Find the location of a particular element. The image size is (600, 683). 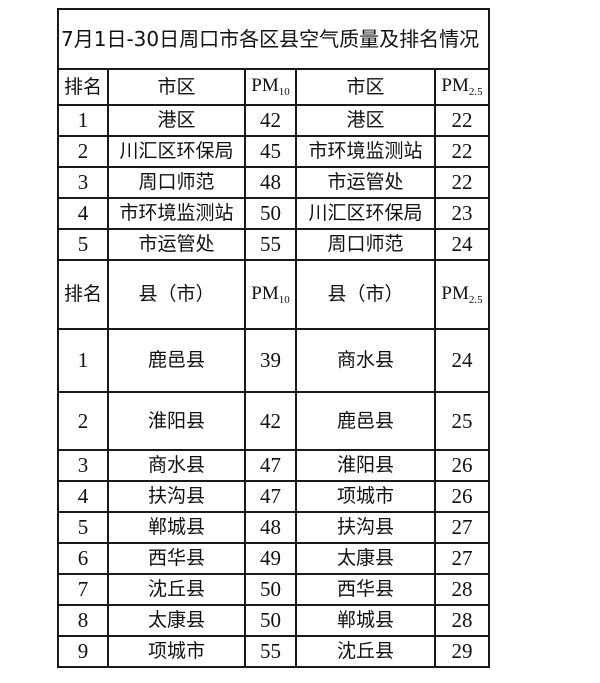

area-pm10-cell: 港区 is located at coordinates (176, 120).